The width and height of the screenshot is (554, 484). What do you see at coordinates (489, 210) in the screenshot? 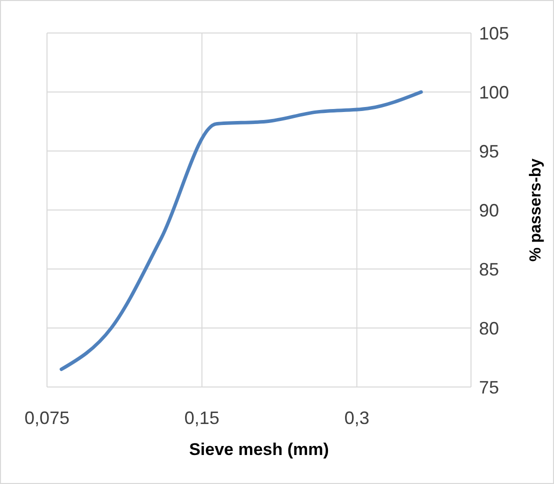
I see `y-tick-label: 90` at bounding box center [489, 210].